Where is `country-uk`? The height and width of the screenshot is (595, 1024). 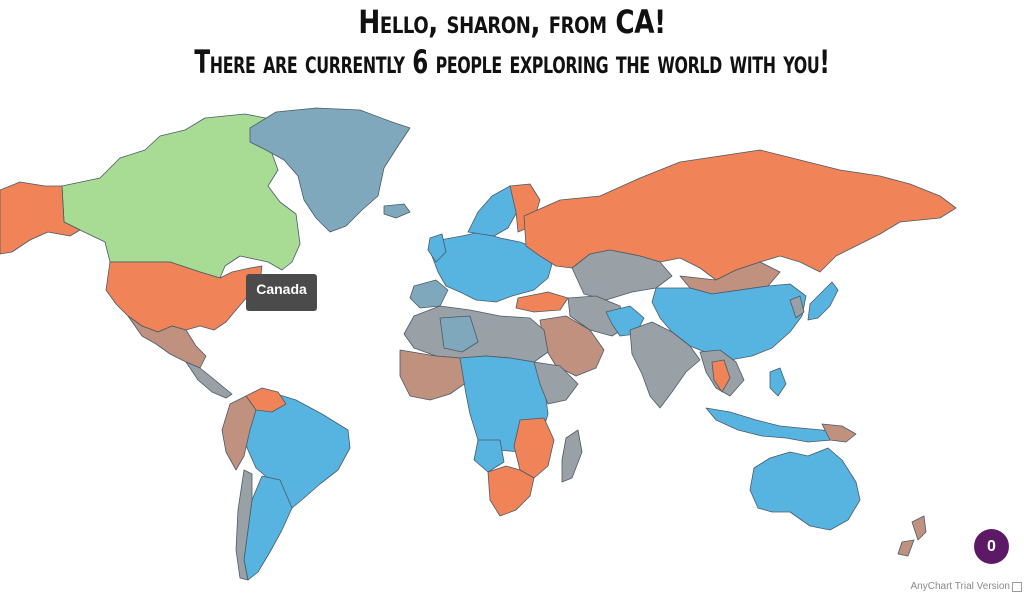 country-uk is located at coordinates (437, 248).